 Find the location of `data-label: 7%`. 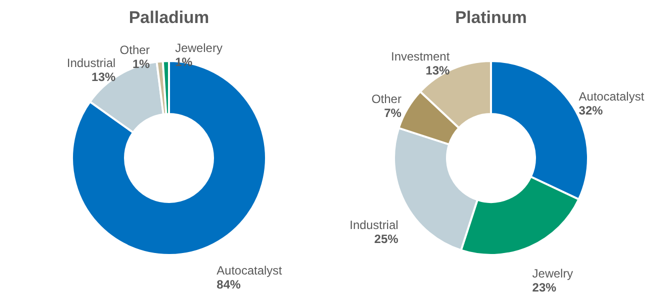

data-label: 7% is located at coordinates (393, 113).